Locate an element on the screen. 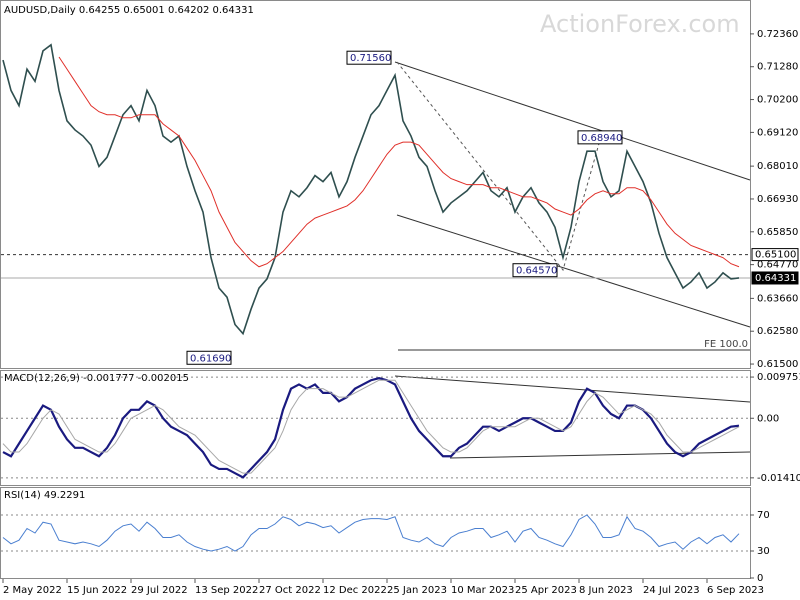 The image size is (800, 600). rsi-title: RSI(14) 49.2291 is located at coordinates (44, 495).